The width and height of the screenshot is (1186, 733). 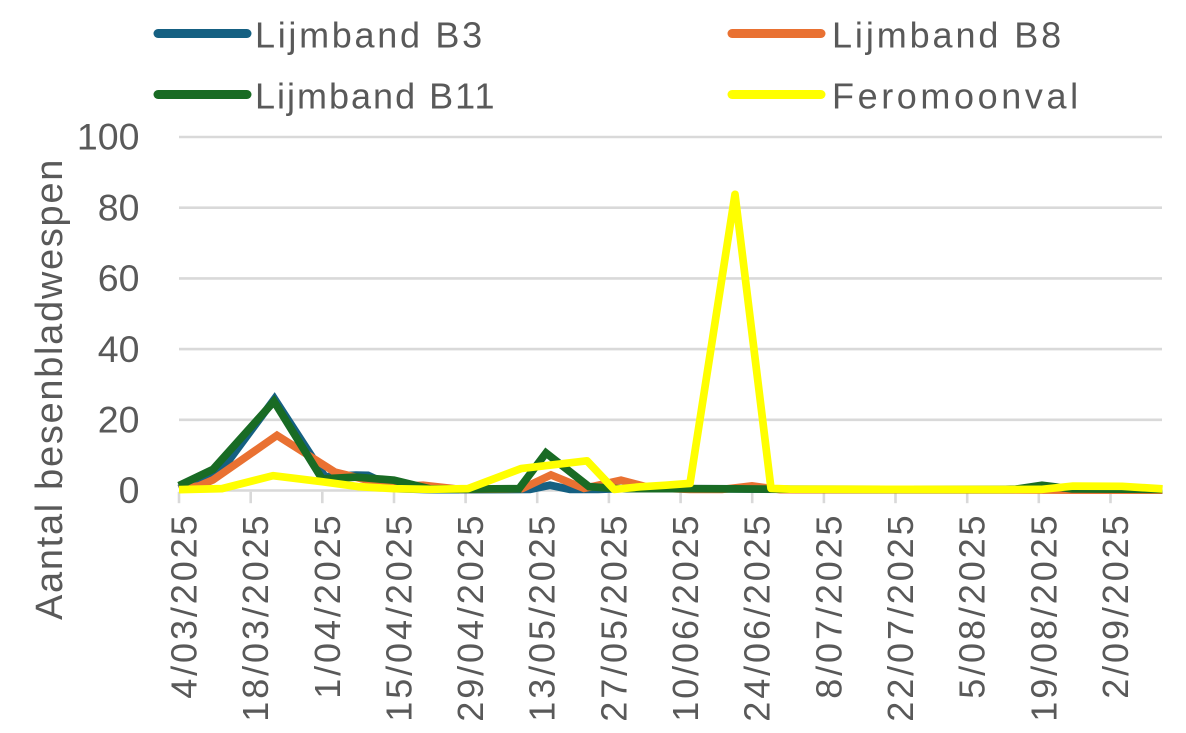 What do you see at coordinates (757, 617) in the screenshot?
I see `svg-text: 24/06/2025` at bounding box center [757, 617].